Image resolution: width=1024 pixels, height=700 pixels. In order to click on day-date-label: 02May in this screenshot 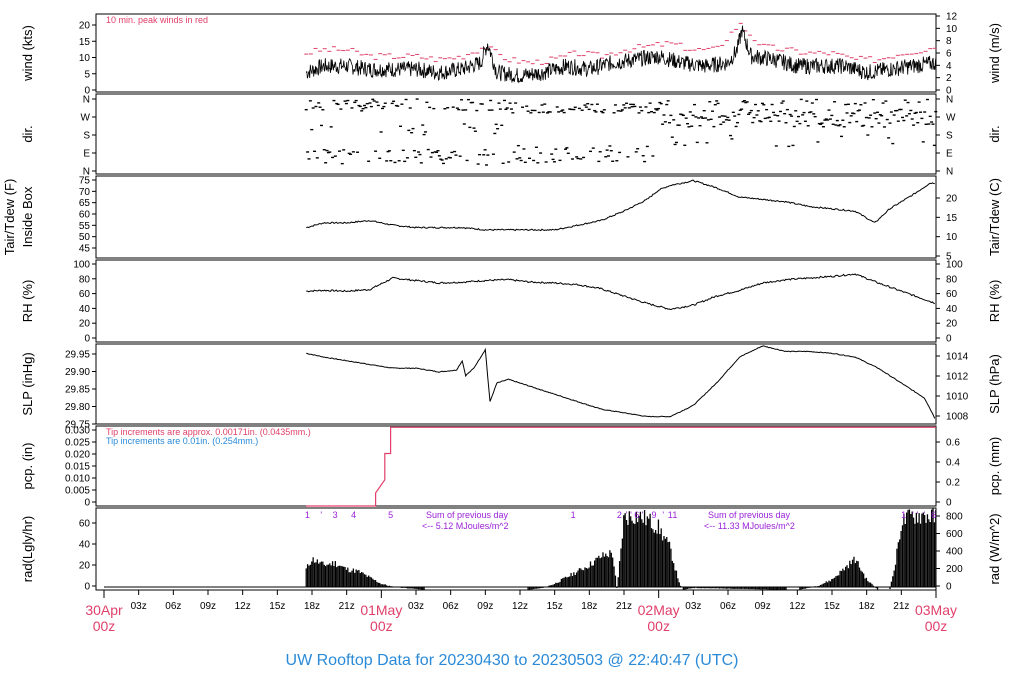, I will do `click(659, 610)`.